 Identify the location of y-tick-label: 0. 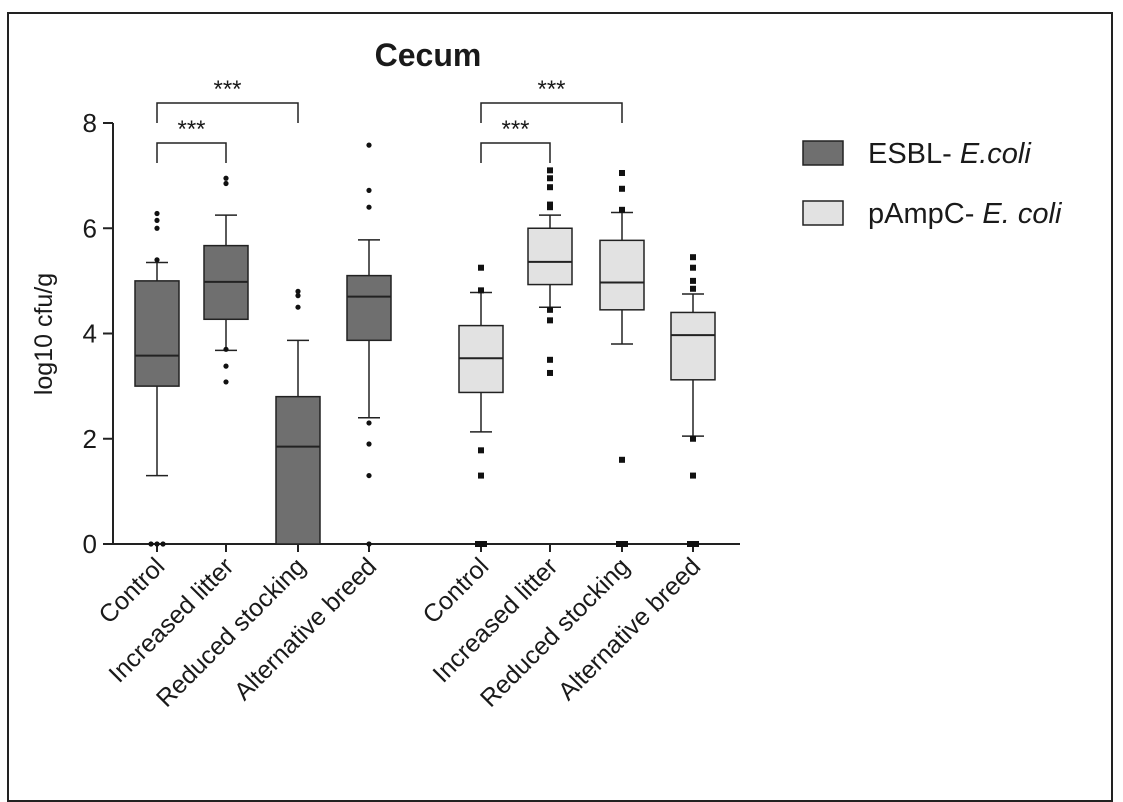
(90, 544).